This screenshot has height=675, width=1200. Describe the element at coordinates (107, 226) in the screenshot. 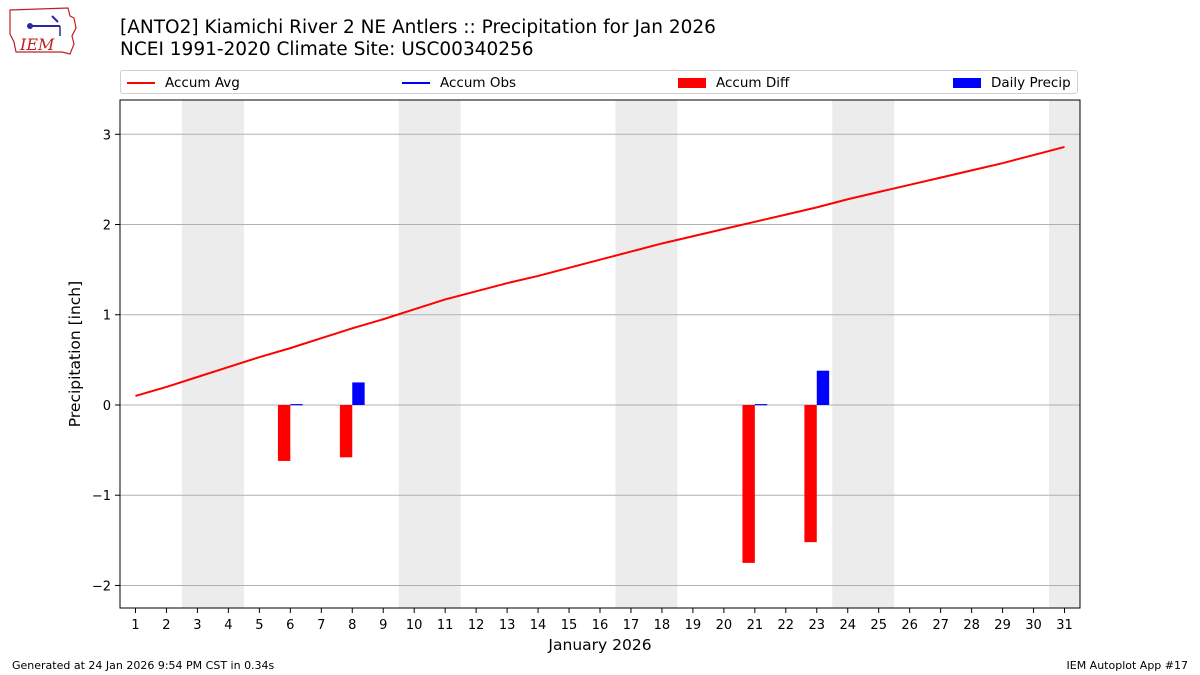

I see `y-tick-label: 2` at that location.